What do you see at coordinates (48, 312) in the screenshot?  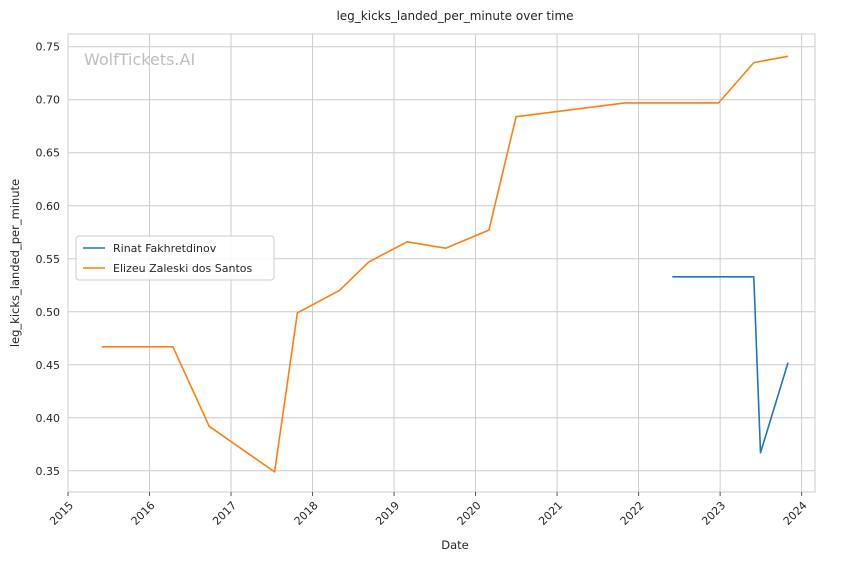 I see `y-tick-label: 0.50` at bounding box center [48, 312].